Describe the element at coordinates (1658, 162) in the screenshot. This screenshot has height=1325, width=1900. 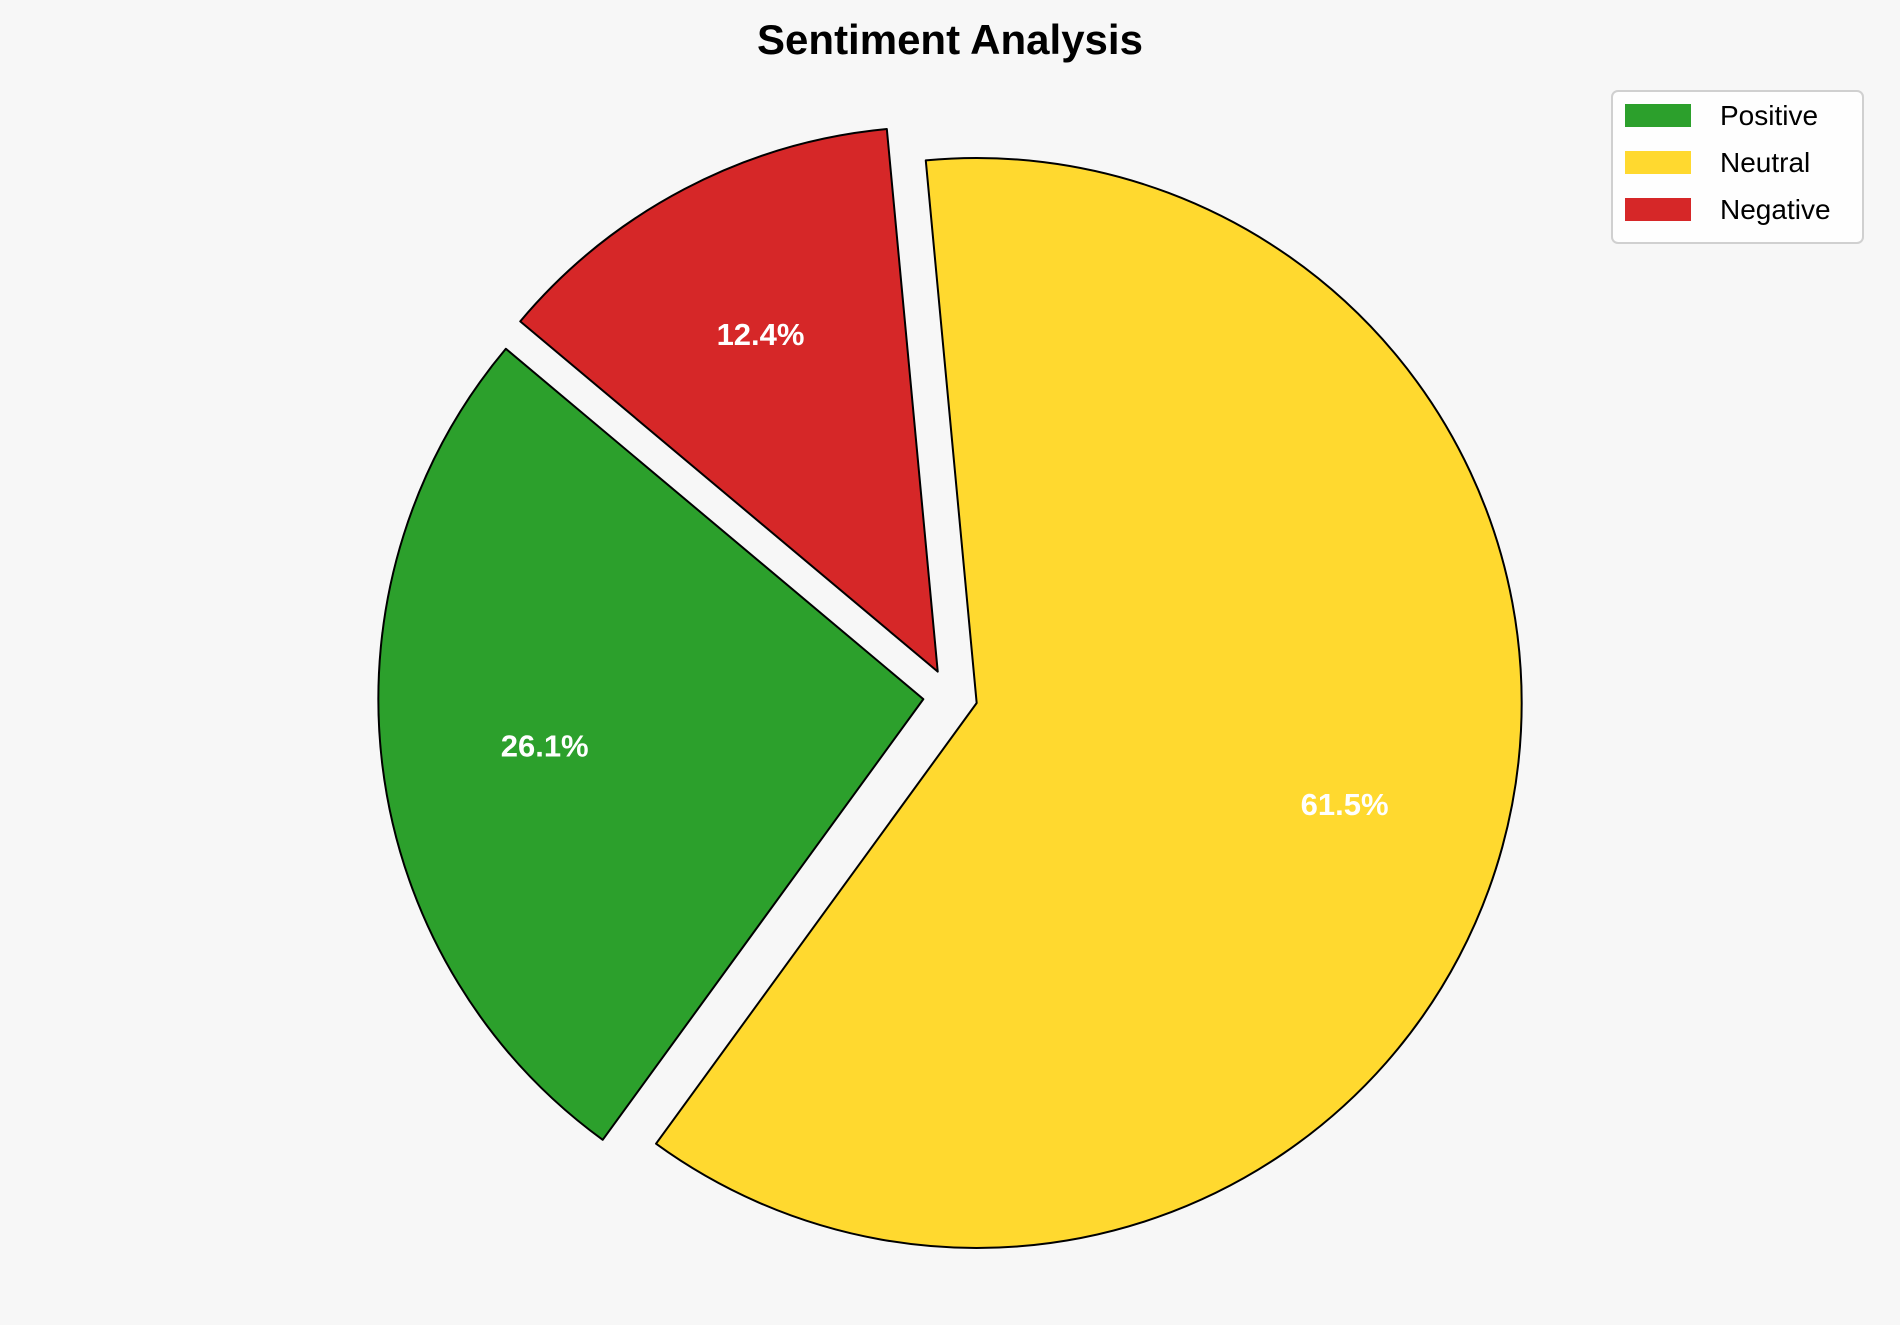
I see `legend-swatch-neutral` at that location.